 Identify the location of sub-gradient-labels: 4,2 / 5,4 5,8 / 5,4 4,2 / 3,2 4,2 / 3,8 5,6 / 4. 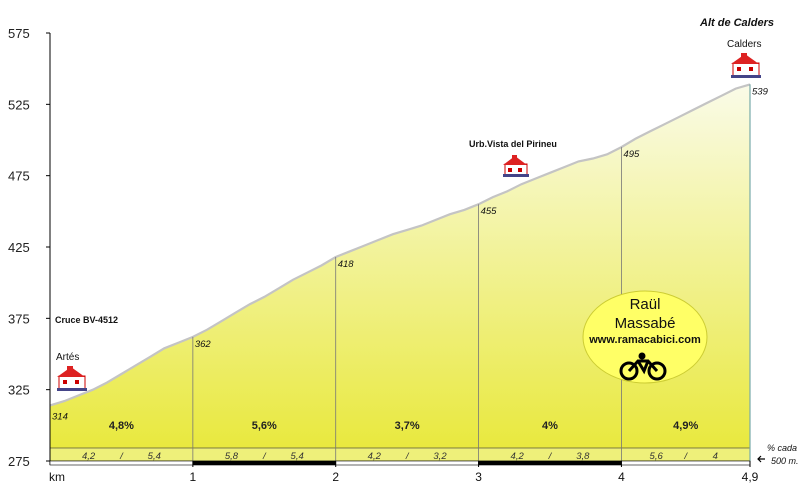
(400, 456).